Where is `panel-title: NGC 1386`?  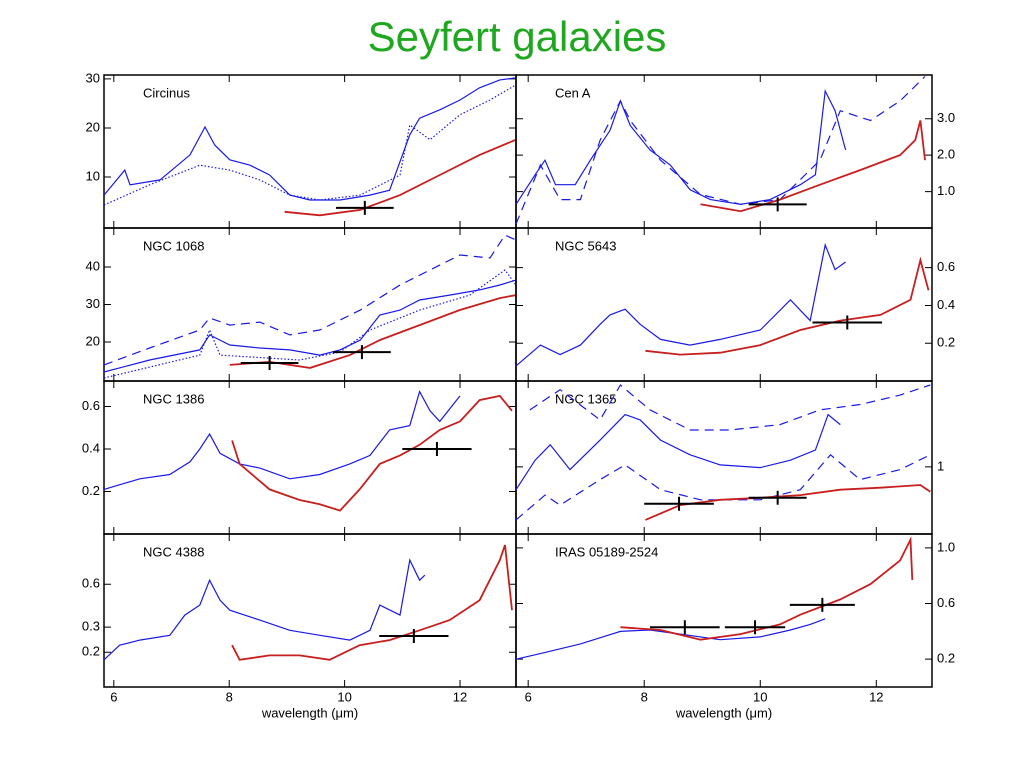
panel-title: NGC 1386 is located at coordinates (173, 398).